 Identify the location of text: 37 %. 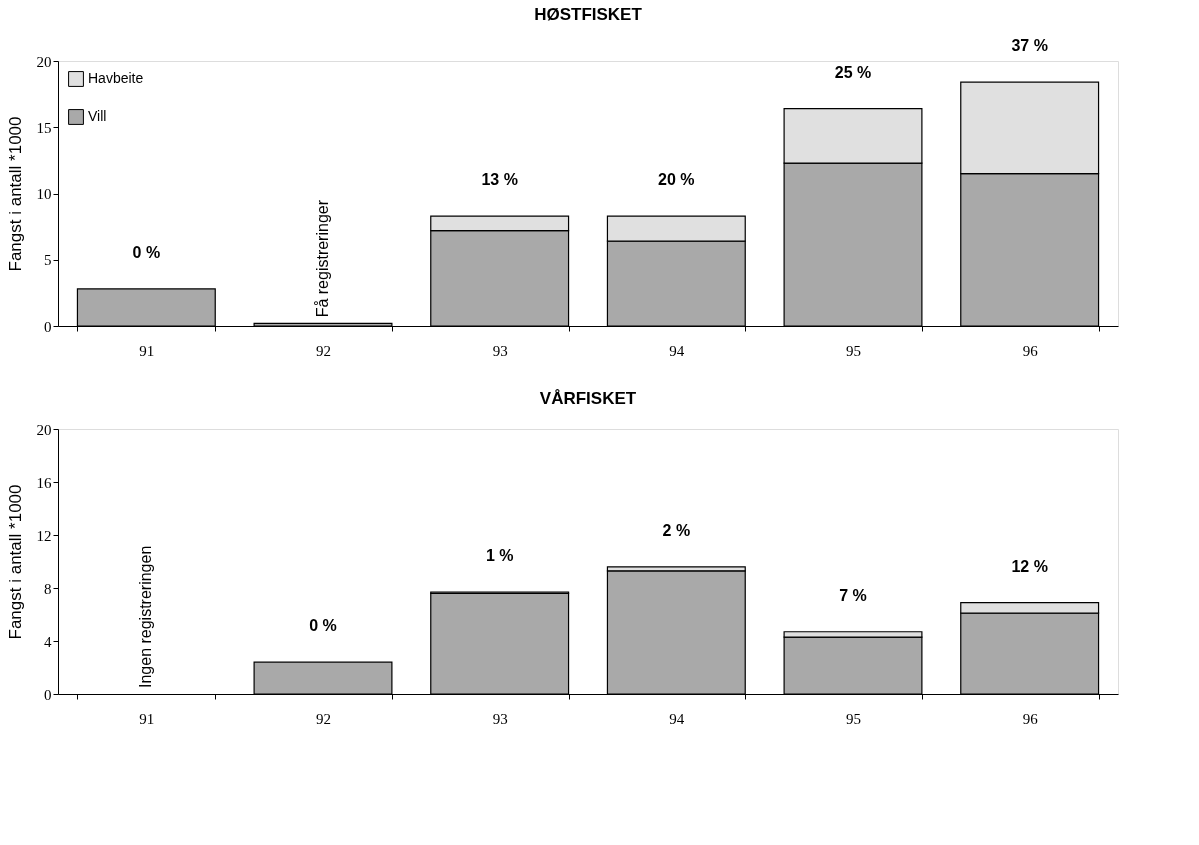
(1029, 46).